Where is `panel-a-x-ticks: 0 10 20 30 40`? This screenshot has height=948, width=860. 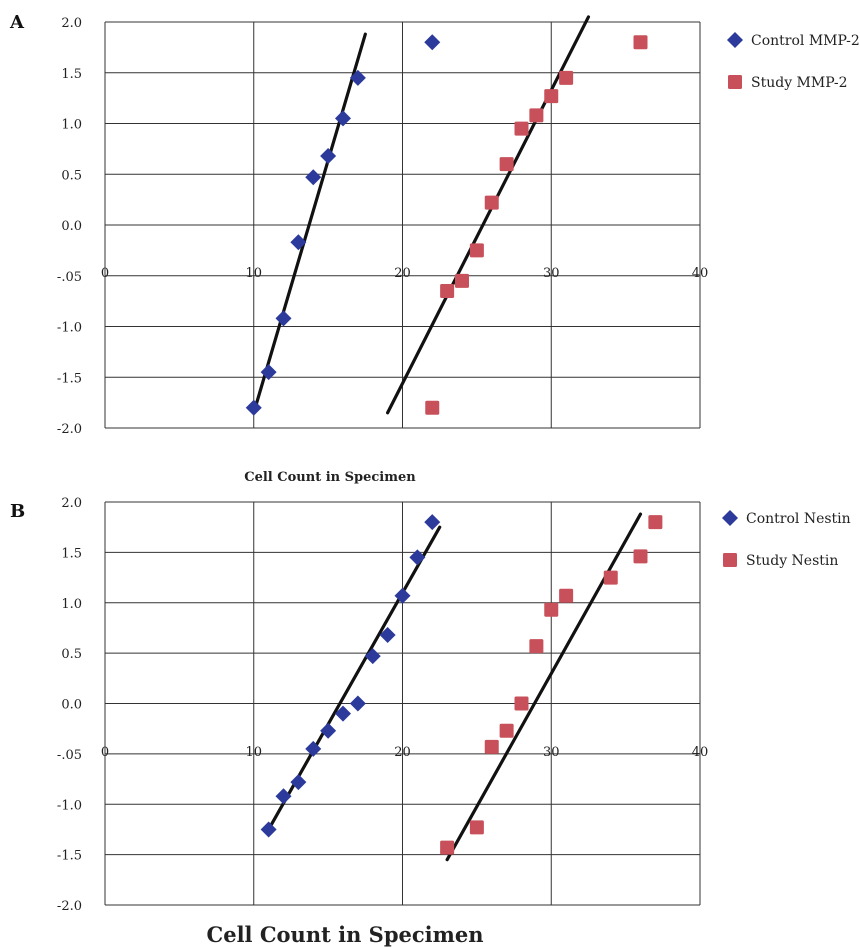 panel-a-x-ticks: 0 10 20 30 40 is located at coordinates (404, 273).